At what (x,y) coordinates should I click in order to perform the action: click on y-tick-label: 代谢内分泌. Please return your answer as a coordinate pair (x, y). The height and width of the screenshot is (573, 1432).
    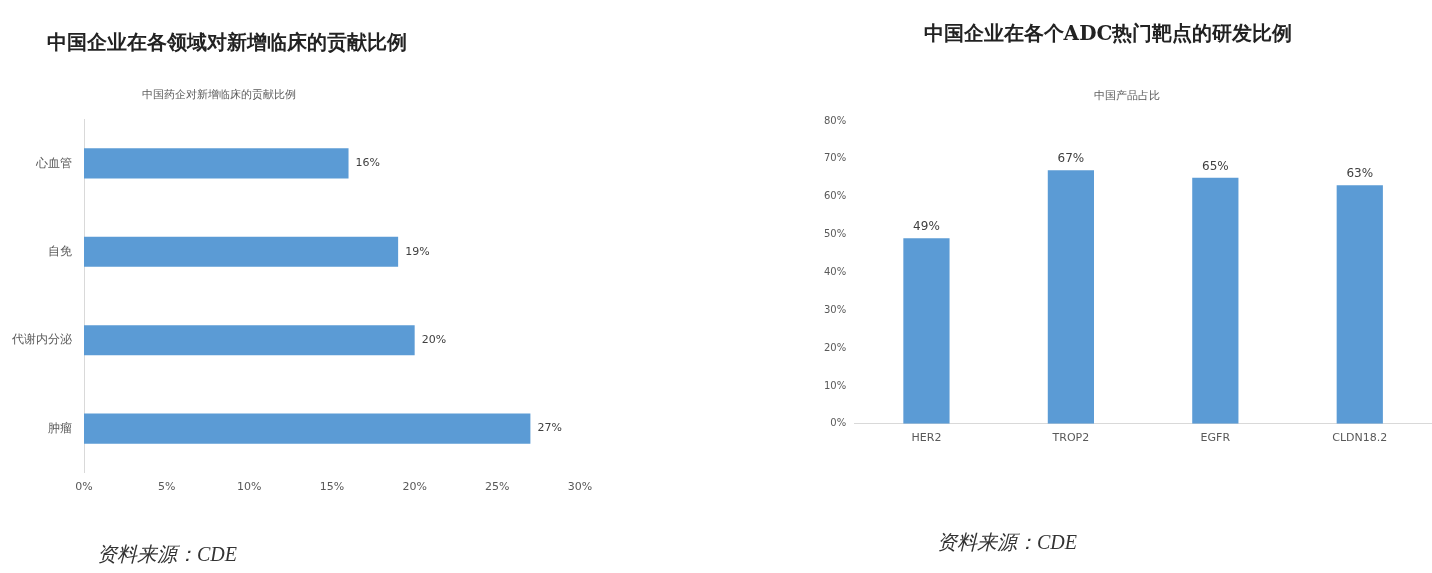
    Looking at the image, I should click on (41, 339).